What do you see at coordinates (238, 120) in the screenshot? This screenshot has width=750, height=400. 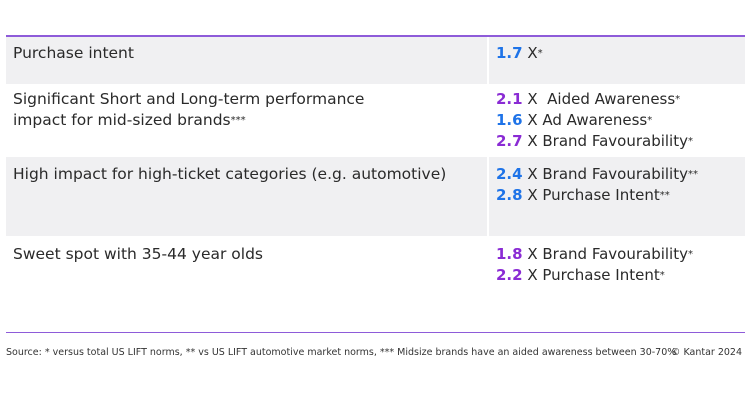 I see `footnote-mark: ***` at bounding box center [238, 120].